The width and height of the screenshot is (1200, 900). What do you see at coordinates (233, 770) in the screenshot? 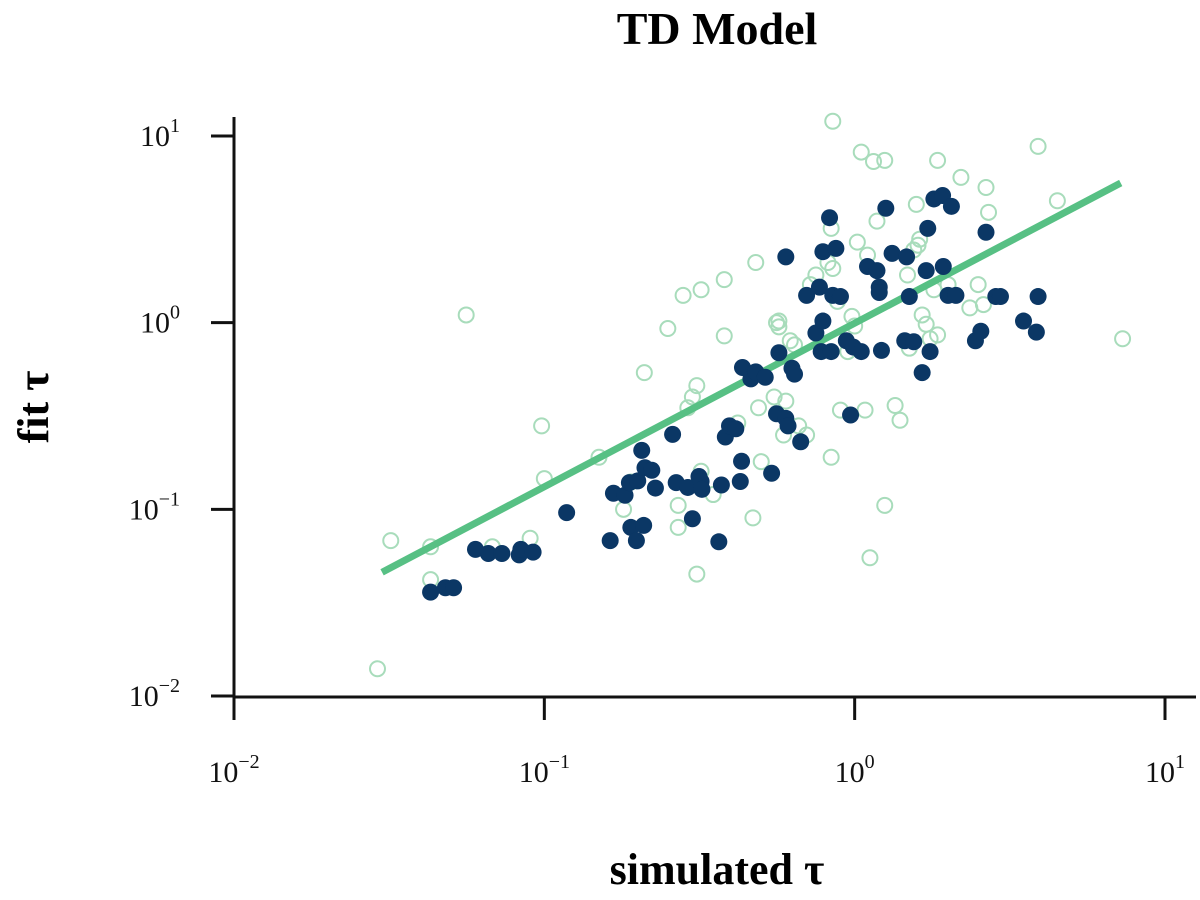
I see `x-tick-label: 10⁻²` at bounding box center [233, 770].